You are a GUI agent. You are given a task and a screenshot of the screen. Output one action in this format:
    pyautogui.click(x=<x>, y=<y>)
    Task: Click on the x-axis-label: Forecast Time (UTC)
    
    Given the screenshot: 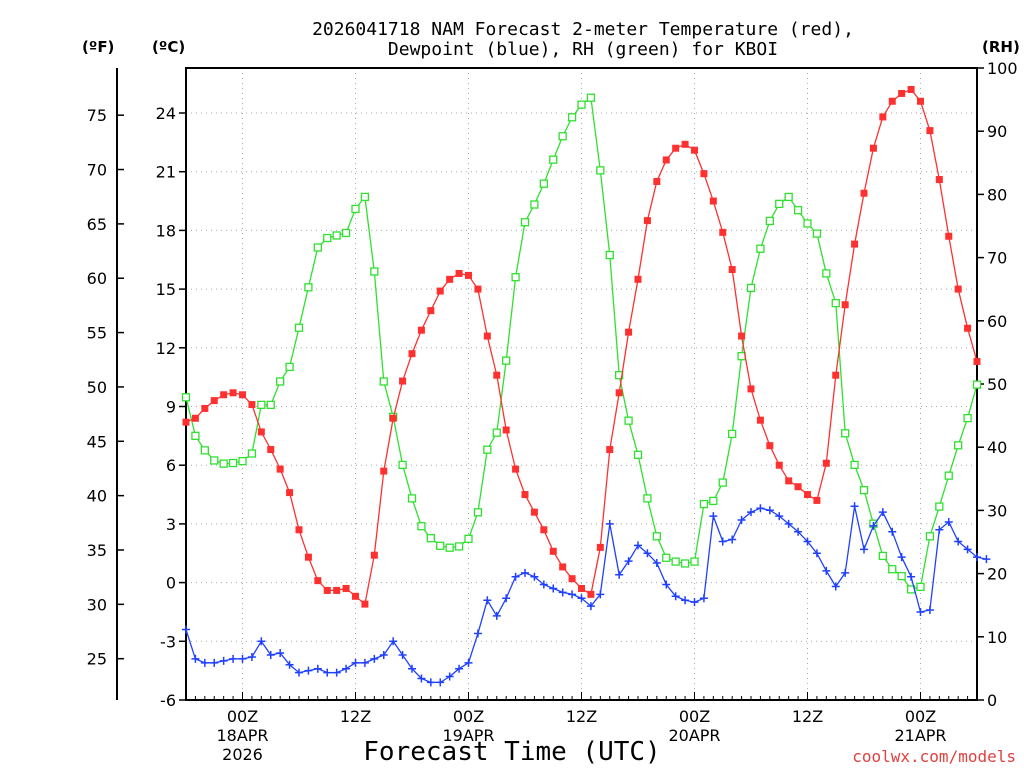 What is the action you would take?
    pyautogui.click(x=511, y=752)
    